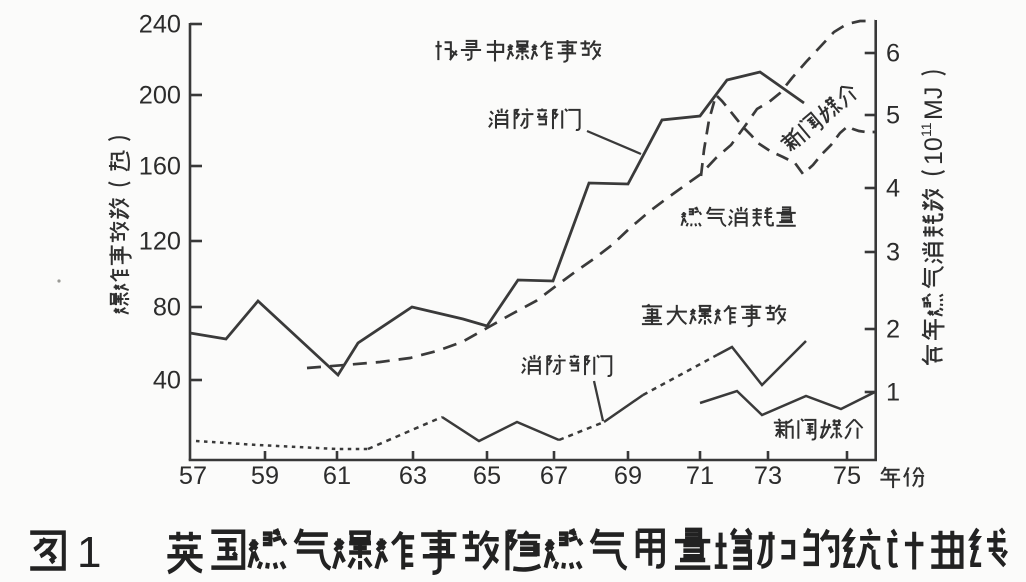 The width and height of the screenshot is (1026, 582). I want to click on svg-text: MJ, so click(934, 103).